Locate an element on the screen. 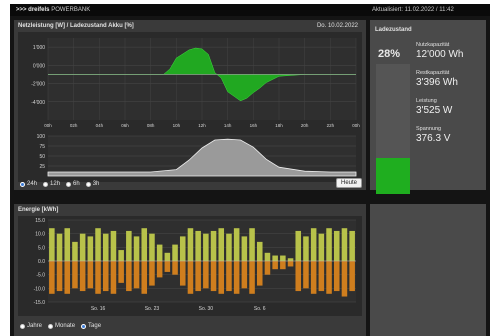 The height and width of the screenshot is (336, 500). y-tick-label: 15.0 is located at coordinates (40, 221).